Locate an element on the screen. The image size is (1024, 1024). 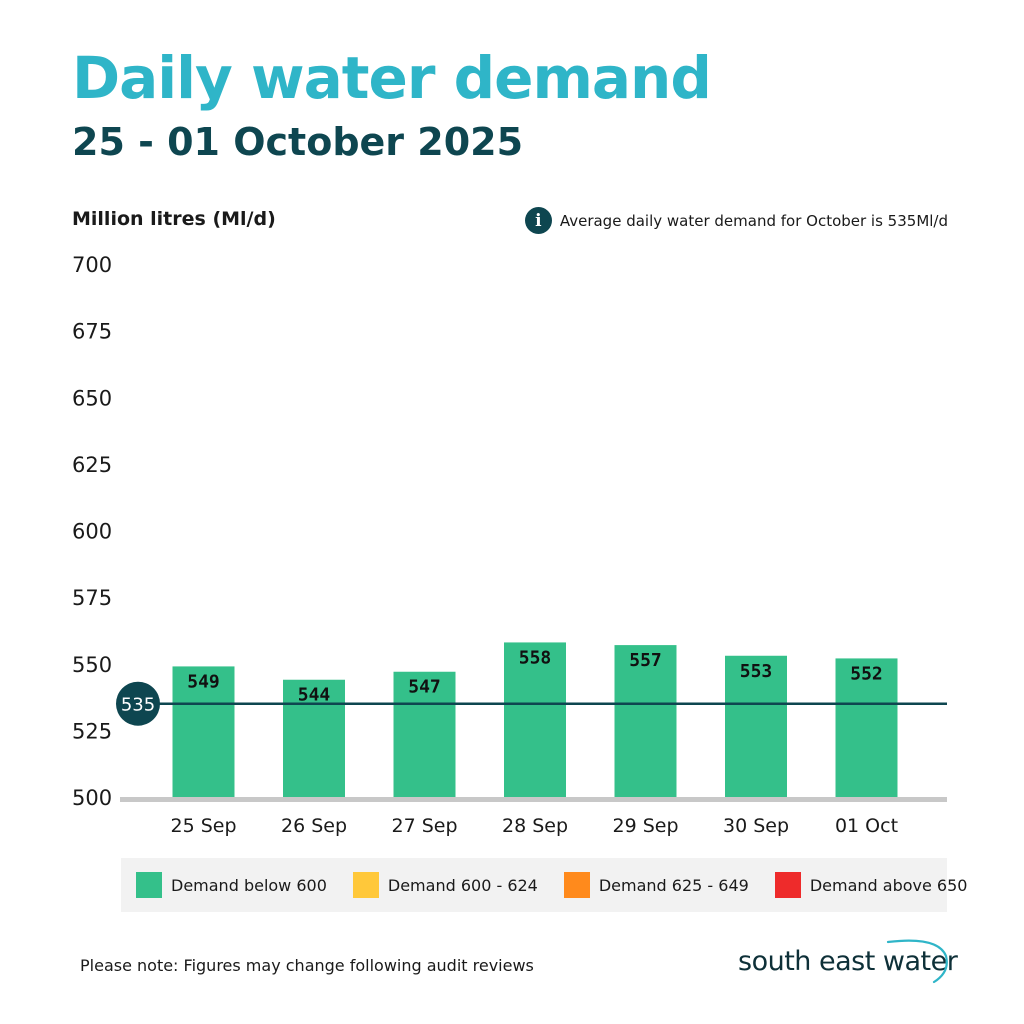
y-axis-label: Million litres (Ml/d) is located at coordinates (174, 219).